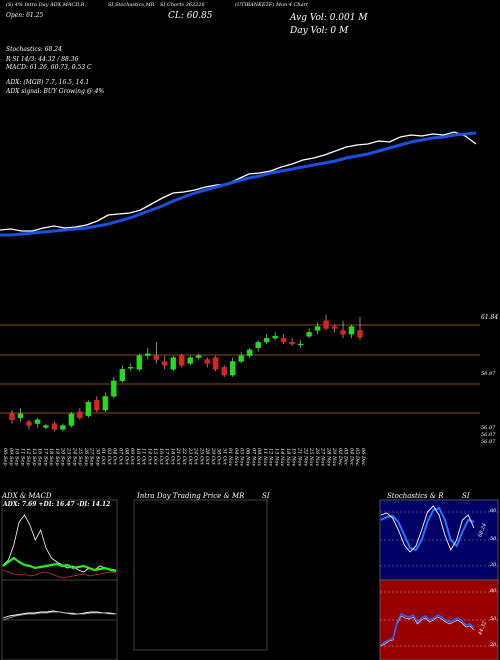 This screenshot has width=500, height=660. I want to click on date-tick-label: 30 Sep, so click(97, 457).